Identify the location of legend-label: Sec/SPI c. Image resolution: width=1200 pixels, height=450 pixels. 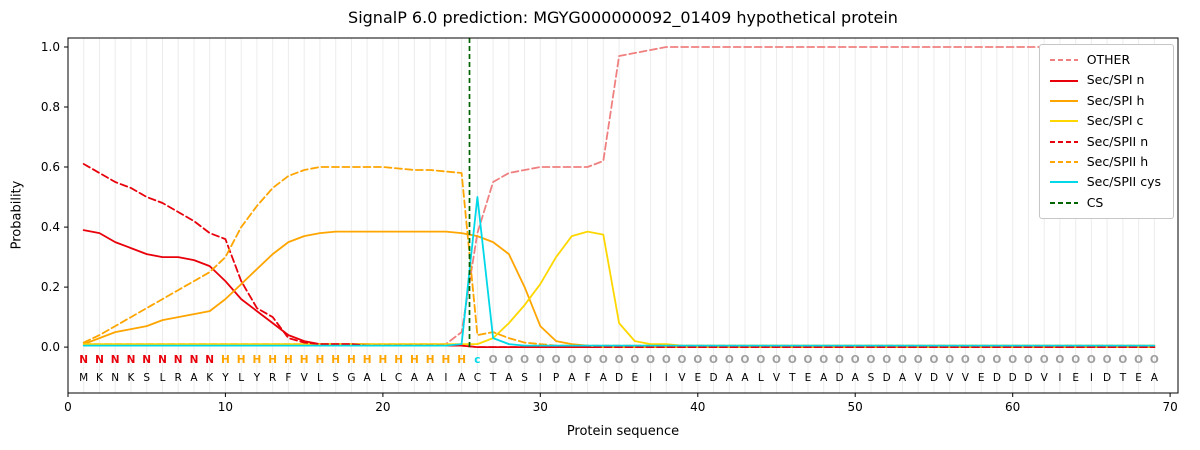
(1115, 121).